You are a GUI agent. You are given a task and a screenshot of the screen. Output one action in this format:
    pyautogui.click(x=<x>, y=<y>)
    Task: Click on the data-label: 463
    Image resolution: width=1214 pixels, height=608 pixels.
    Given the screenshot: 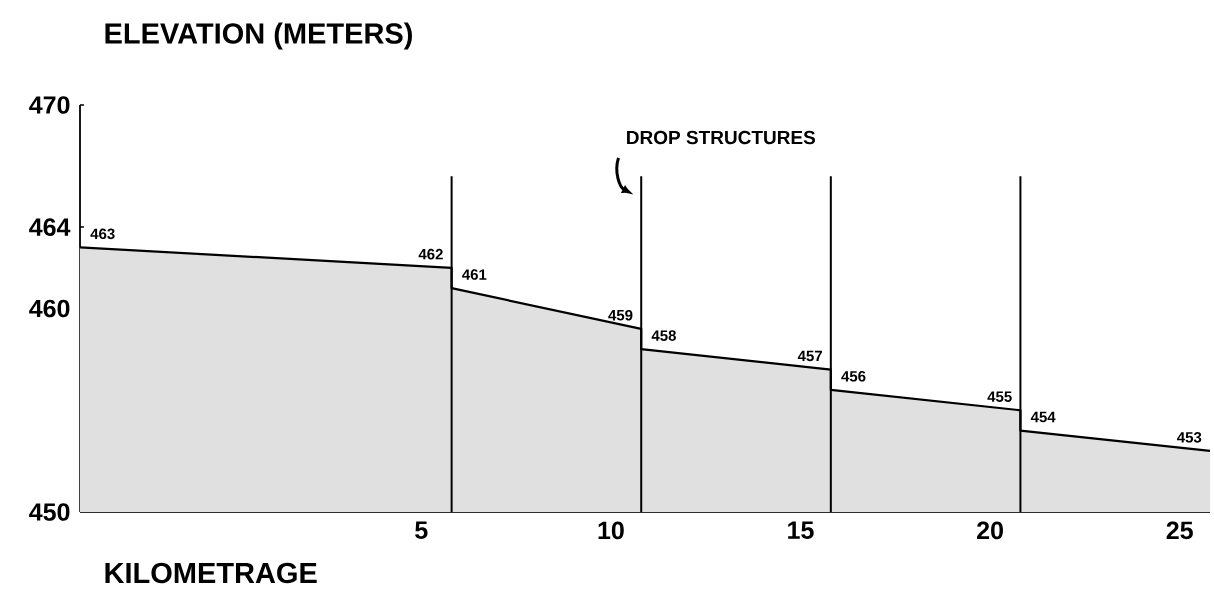 What is the action you would take?
    pyautogui.click(x=102, y=234)
    